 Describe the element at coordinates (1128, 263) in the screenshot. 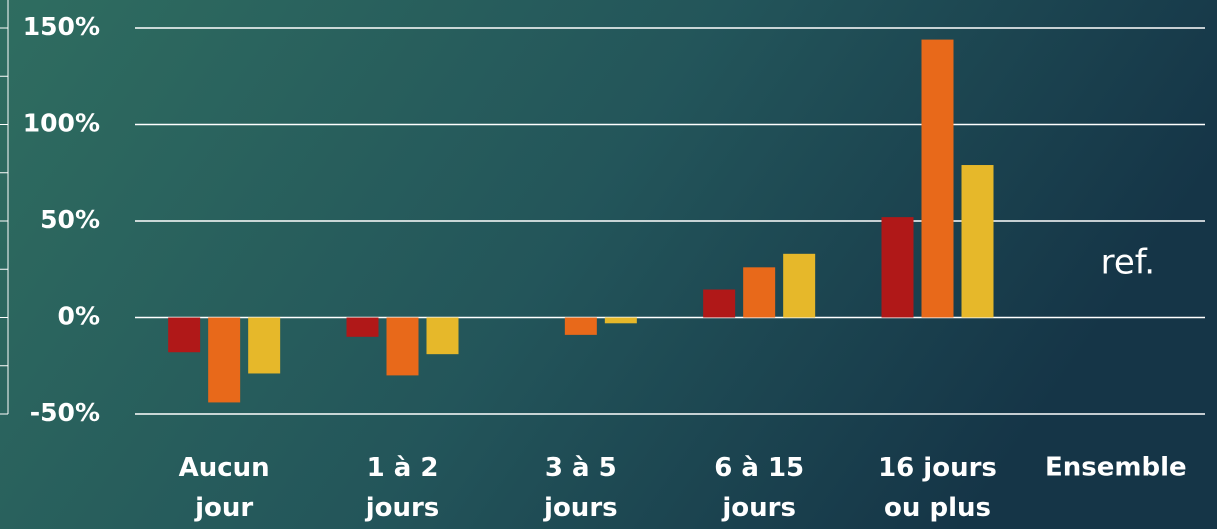

I see `annotation: ref.` at that location.